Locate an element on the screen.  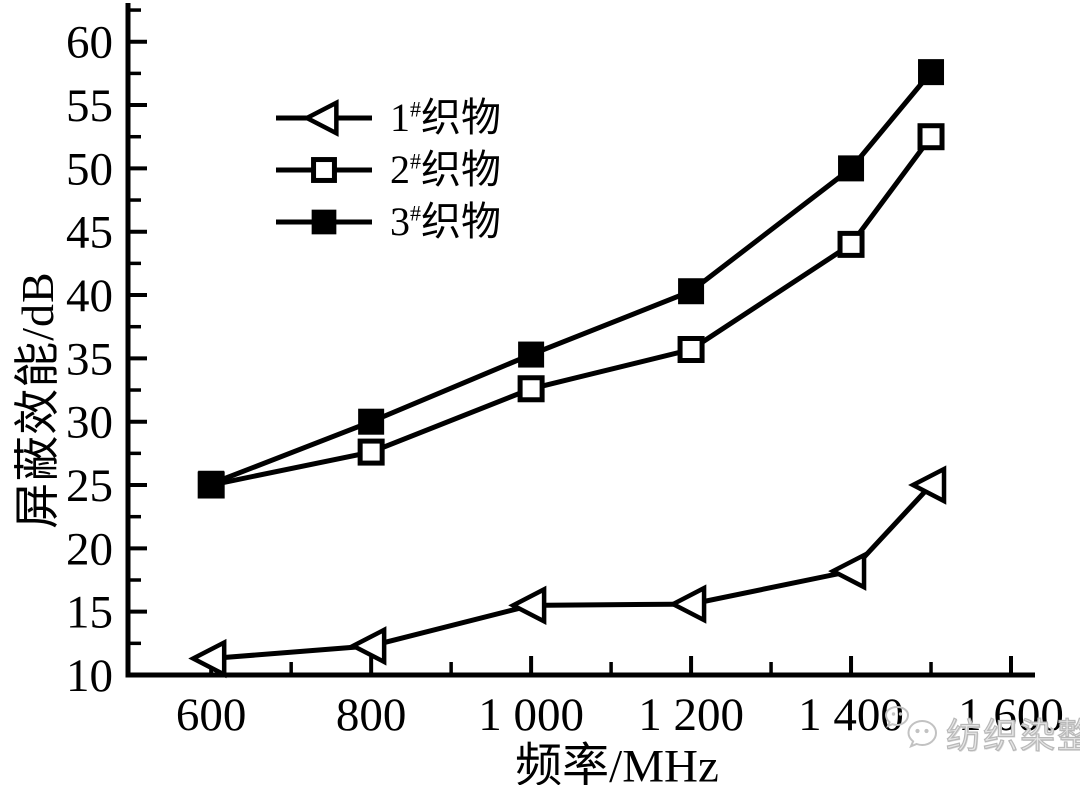
y-tick-label: 55 is located at coordinates (89, 106).